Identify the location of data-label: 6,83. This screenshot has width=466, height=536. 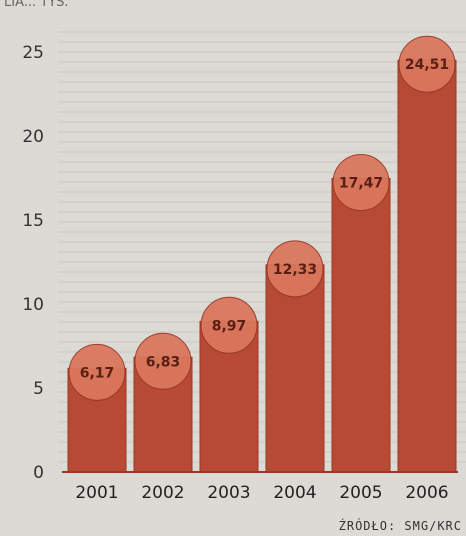
(163, 362).